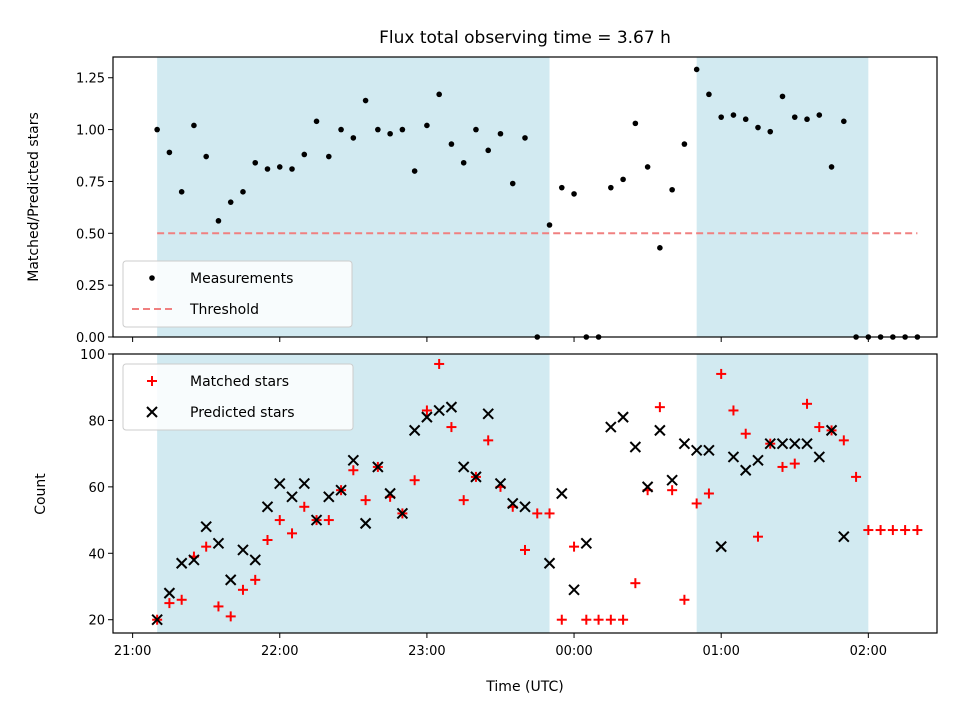 The width and height of the screenshot is (960, 720). What do you see at coordinates (96, 488) in the screenshot?
I see `bottom-y-tick-label: 60` at bounding box center [96, 488].